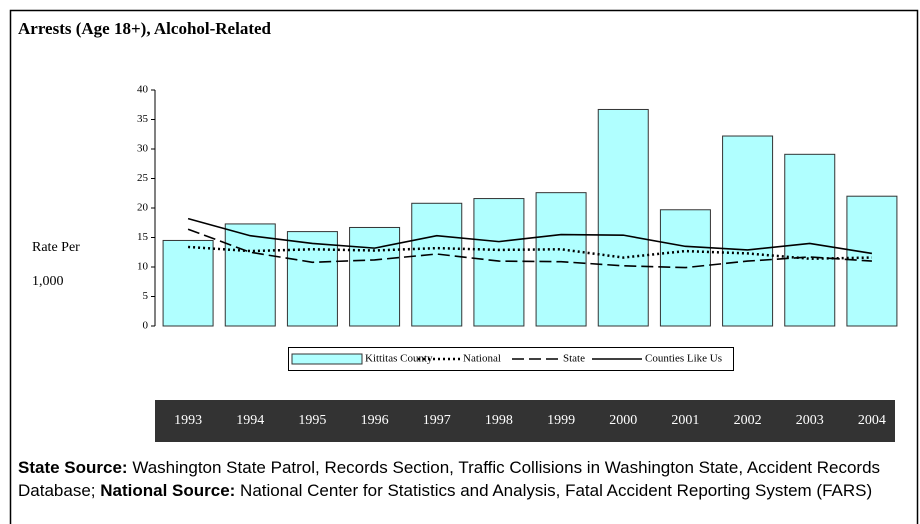 The height and width of the screenshot is (524, 920). Describe the element at coordinates (748, 420) in the screenshot. I see `x-tick-label: 2002` at that location.